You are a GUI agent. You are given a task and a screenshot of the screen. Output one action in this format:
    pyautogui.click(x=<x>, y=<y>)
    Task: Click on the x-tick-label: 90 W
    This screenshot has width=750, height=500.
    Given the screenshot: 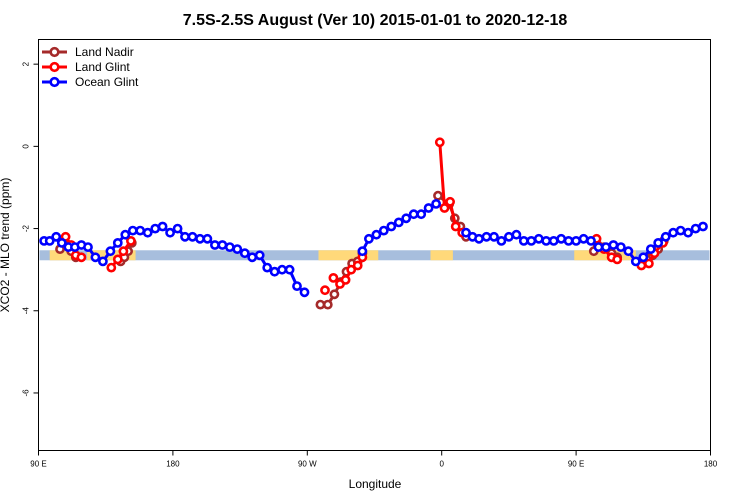 What is the action you would take?
    pyautogui.click(x=307, y=464)
    